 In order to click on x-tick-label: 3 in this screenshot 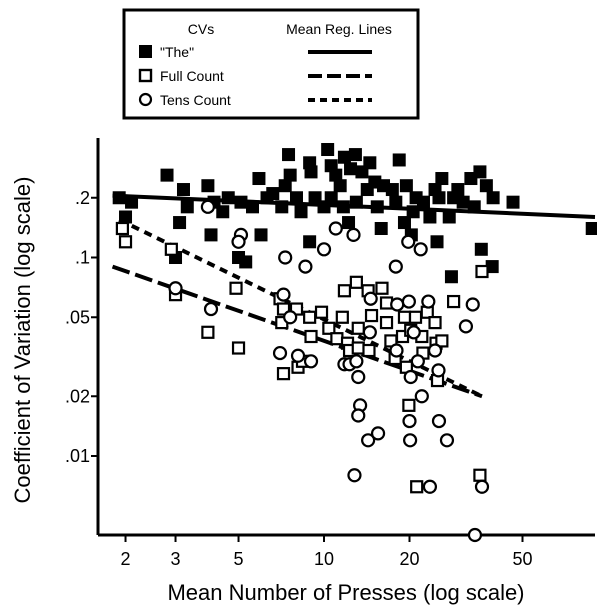, I will do `click(176, 559)`.